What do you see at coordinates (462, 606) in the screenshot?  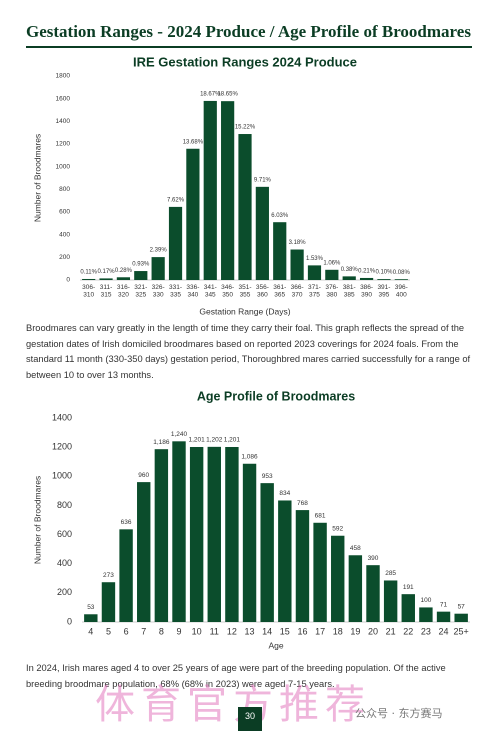 I see `data-label: 57` at bounding box center [462, 606].